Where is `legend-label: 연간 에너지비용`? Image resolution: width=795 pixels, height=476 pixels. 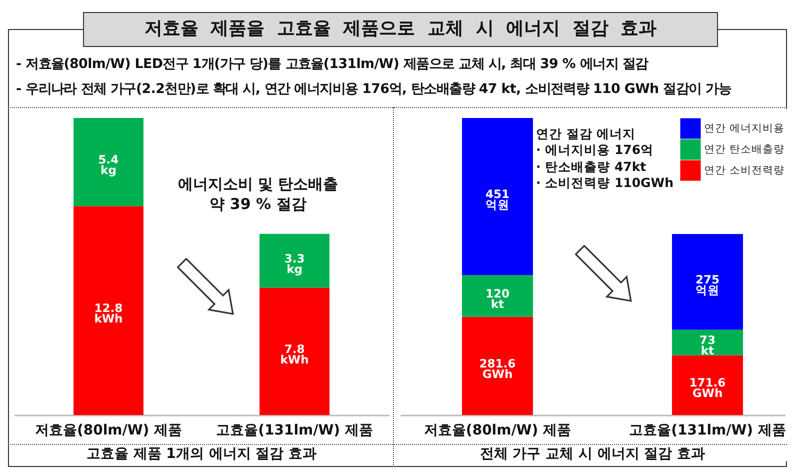 legend-label: 연간 에너지비용 is located at coordinates (744, 128).